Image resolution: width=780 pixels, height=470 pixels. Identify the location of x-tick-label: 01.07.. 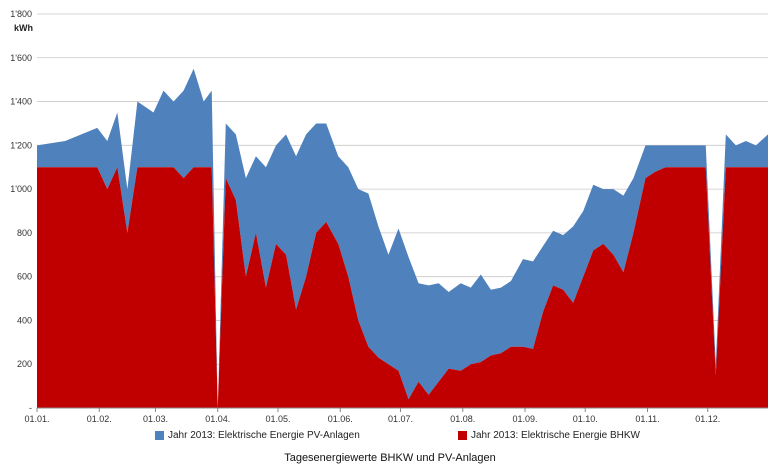
(400, 419).